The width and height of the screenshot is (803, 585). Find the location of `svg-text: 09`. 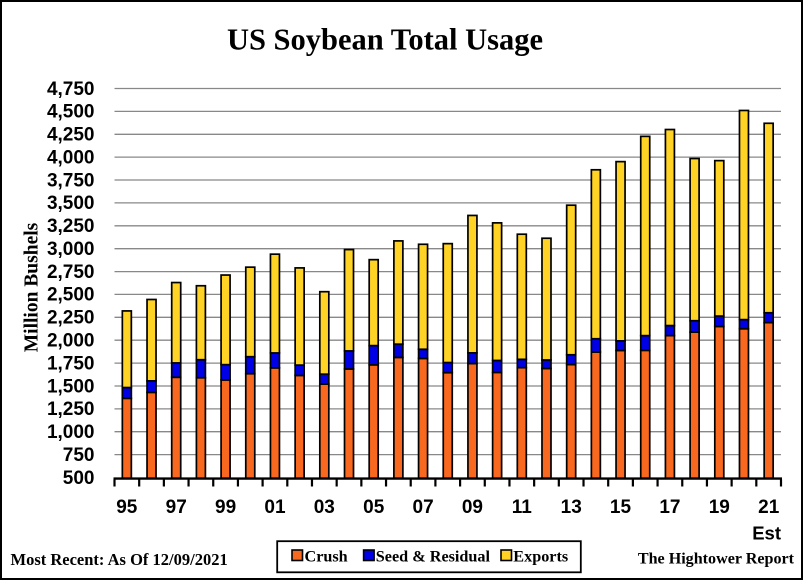

svg-text: 09 is located at coordinates (472, 507).